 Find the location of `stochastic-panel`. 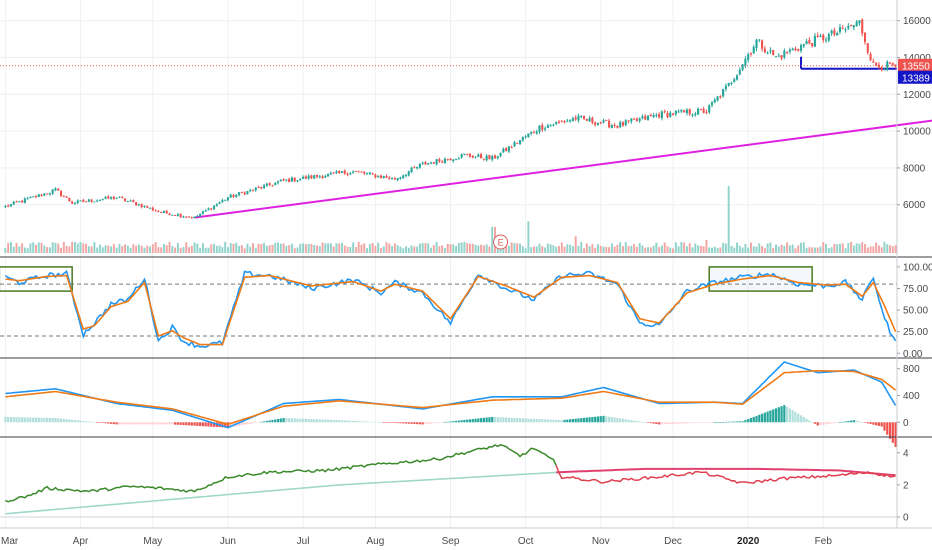

stochastic-panel is located at coordinates (448, 307).